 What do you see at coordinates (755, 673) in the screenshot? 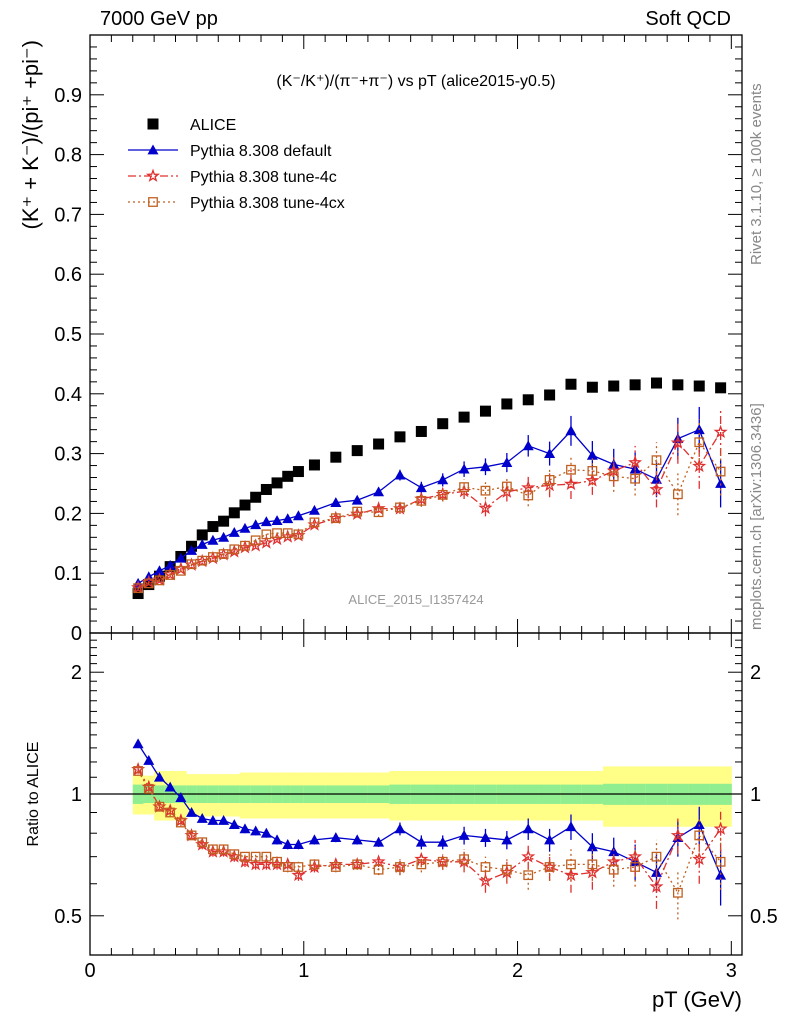
I see `ratio-y-tick-label-right: 2` at bounding box center [755, 673].